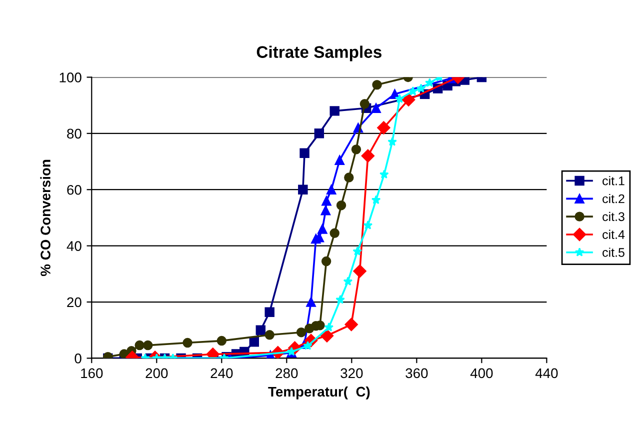 This screenshot has height=429, width=632. What do you see at coordinates (45, 218) in the screenshot?
I see `y-axis-title: % CO Conversion` at bounding box center [45, 218].